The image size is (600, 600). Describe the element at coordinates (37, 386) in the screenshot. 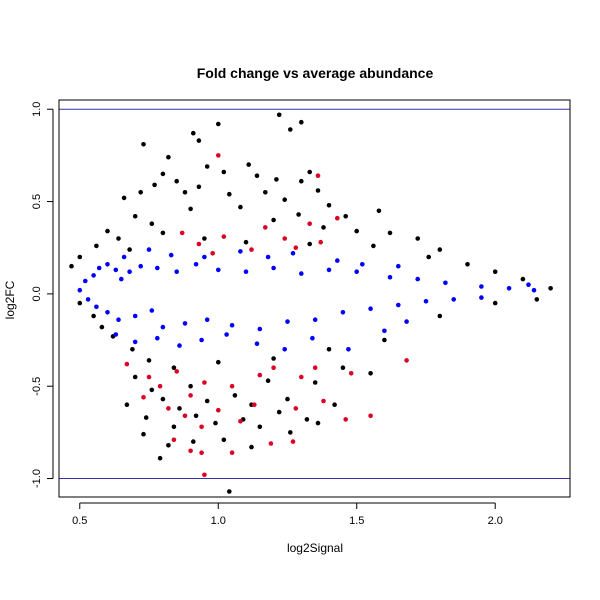

I see `y-tick-label: -0.5` at that location.